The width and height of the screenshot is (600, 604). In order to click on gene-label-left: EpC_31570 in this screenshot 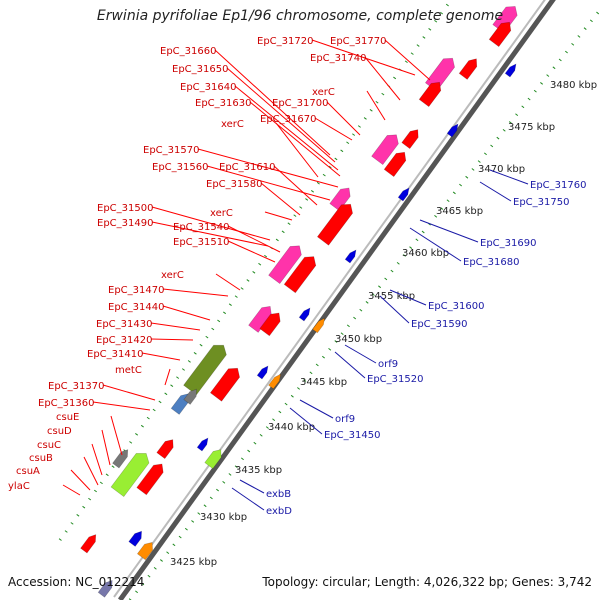, I will do `click(171, 150)`.